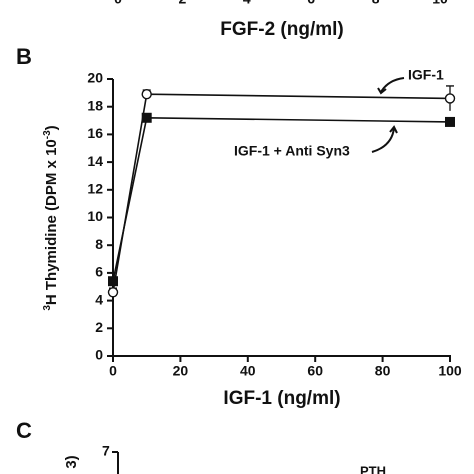  What do you see at coordinates (311, 3) in the screenshot?
I see `x-tick-label: 6` at bounding box center [311, 3].